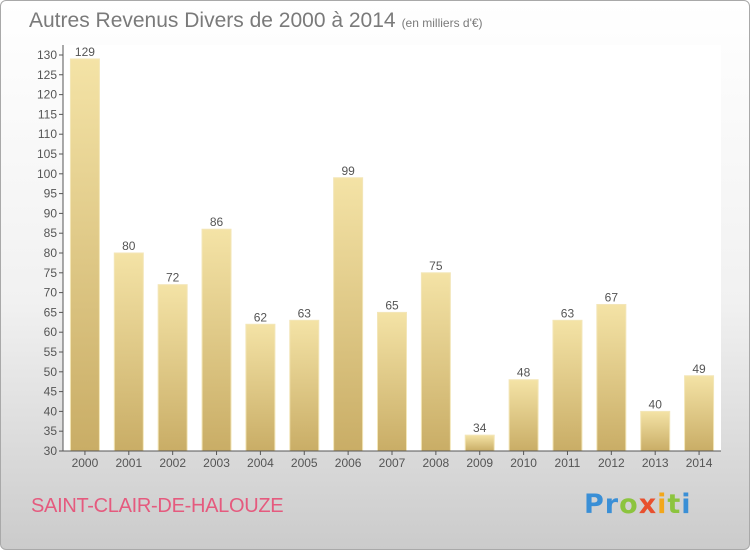  I want to click on y-tick-label: 85, so click(51, 233).